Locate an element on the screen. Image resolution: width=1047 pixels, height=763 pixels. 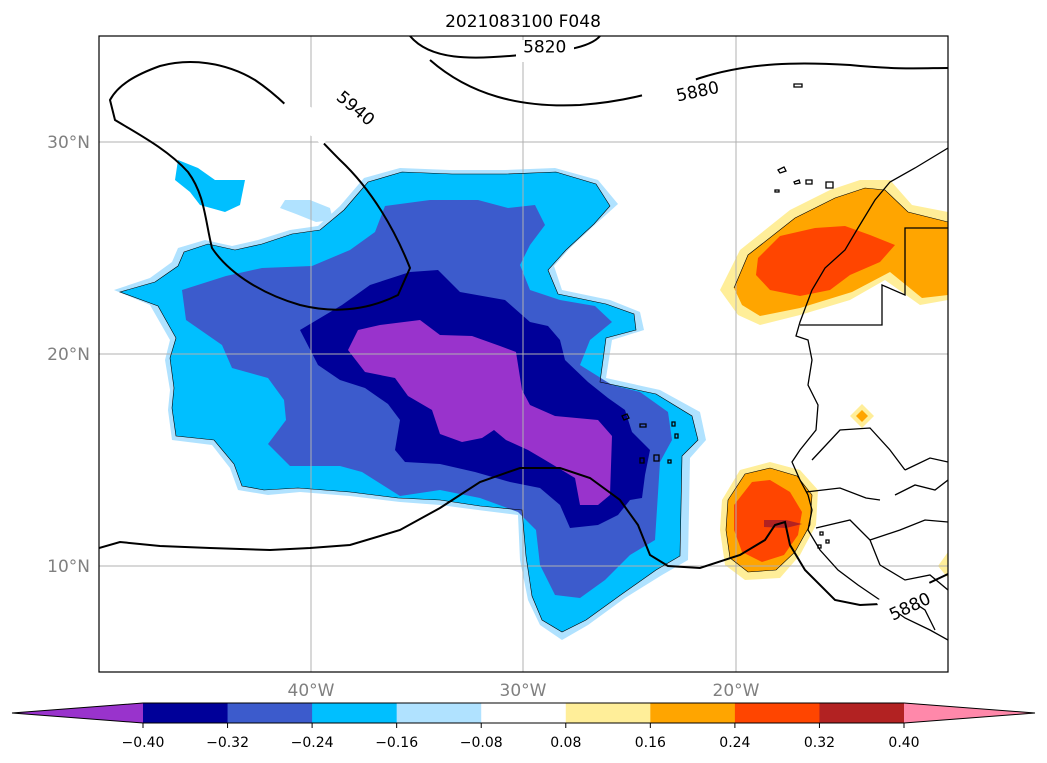
colorbar-extend-high is located at coordinates (969, 713).